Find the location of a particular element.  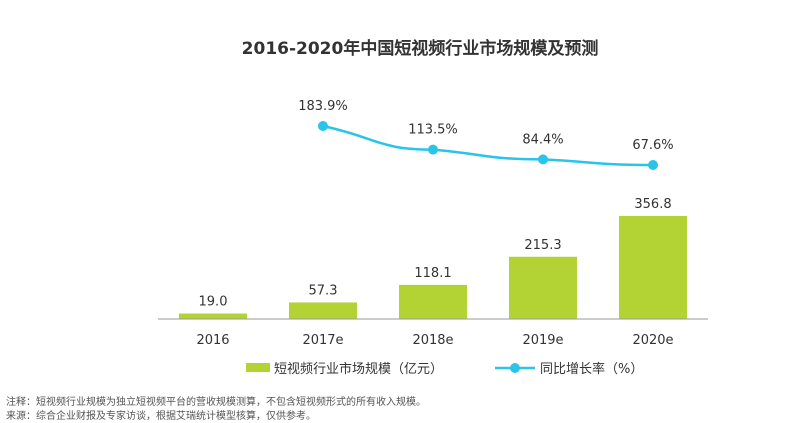

growth-value-label: 183.9% is located at coordinates (323, 106).